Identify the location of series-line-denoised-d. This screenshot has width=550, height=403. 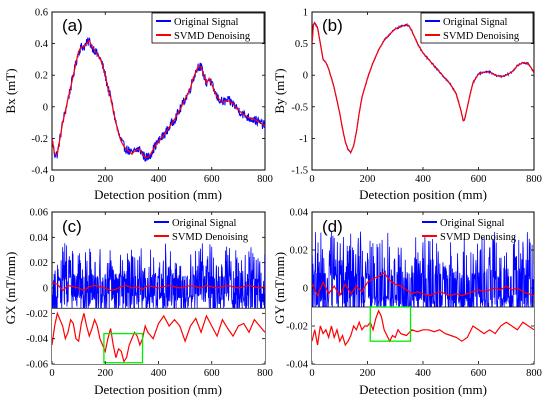
(423, 284).